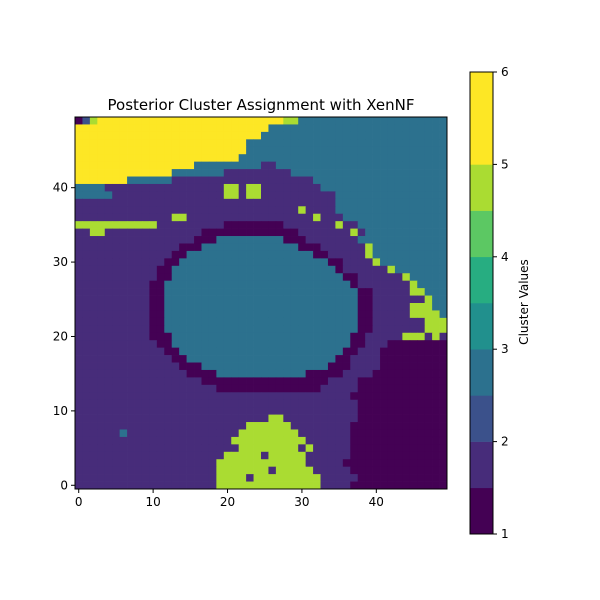 The image size is (600, 600). What do you see at coordinates (60, 336) in the screenshot?
I see `y-tick-label: 20` at bounding box center [60, 336].